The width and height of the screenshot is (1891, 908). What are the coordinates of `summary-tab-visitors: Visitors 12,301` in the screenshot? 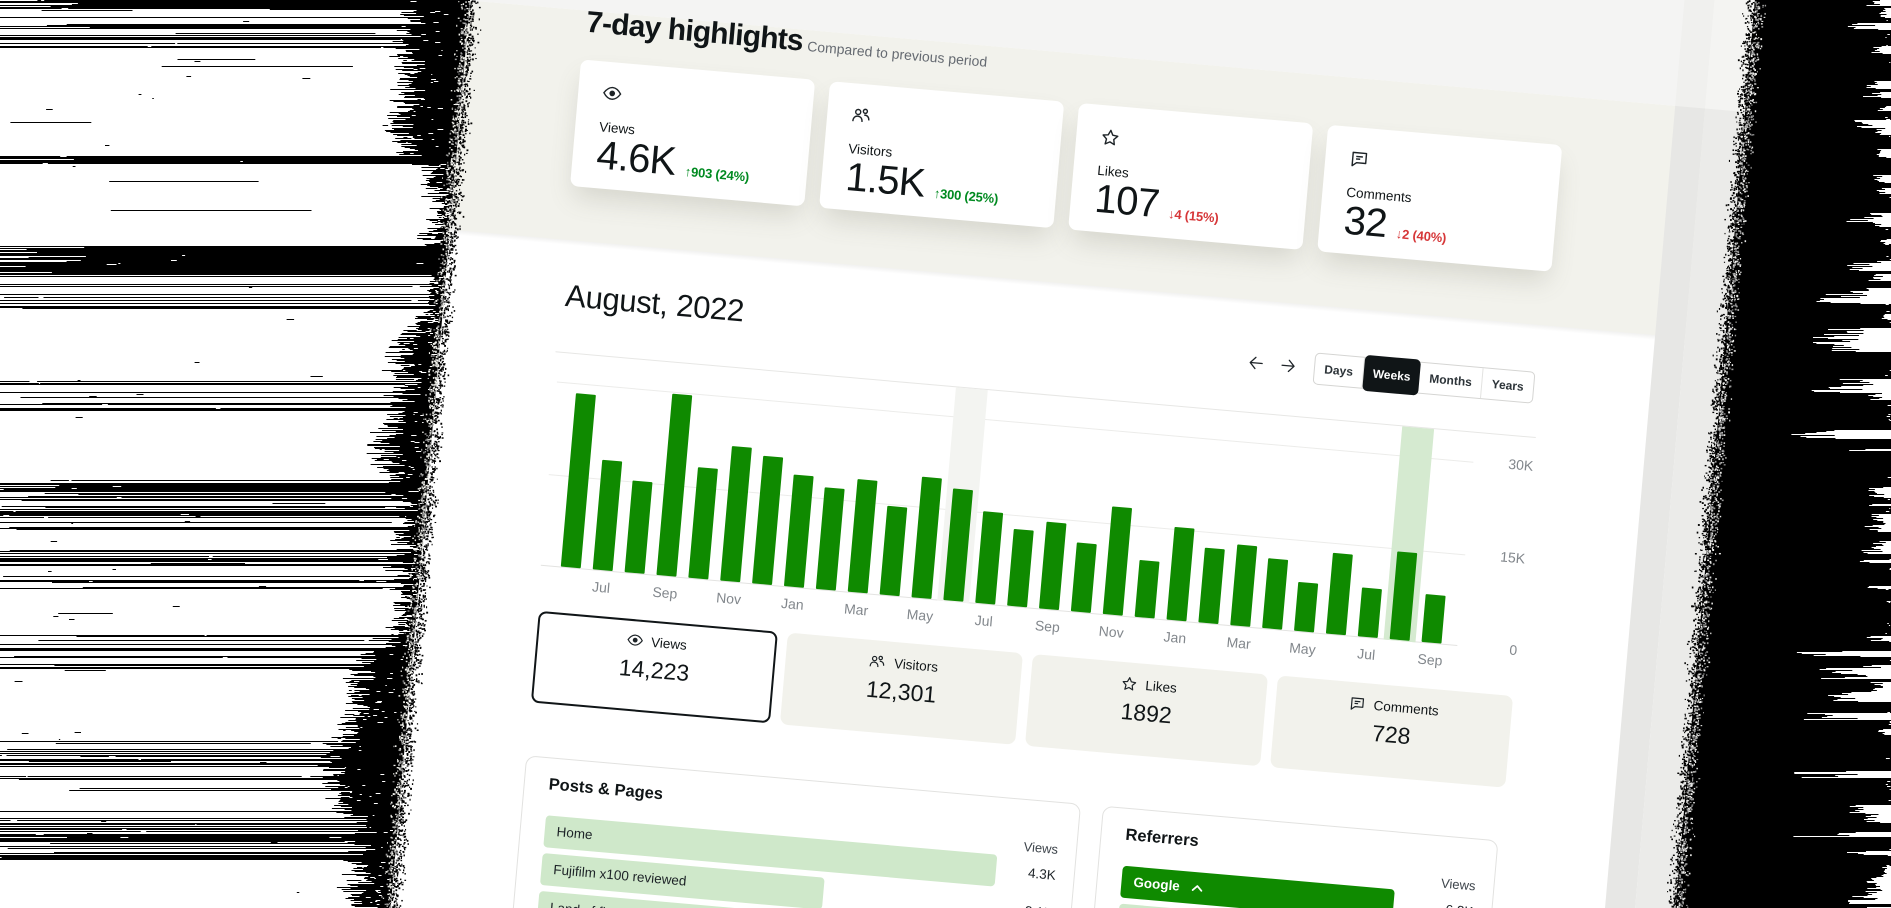 It's located at (902, 688).